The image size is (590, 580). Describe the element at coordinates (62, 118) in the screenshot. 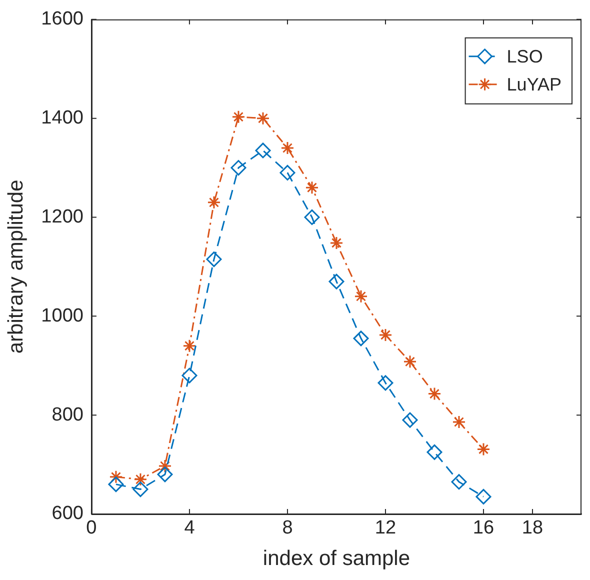

I see `y-tick-label: 1400` at that location.